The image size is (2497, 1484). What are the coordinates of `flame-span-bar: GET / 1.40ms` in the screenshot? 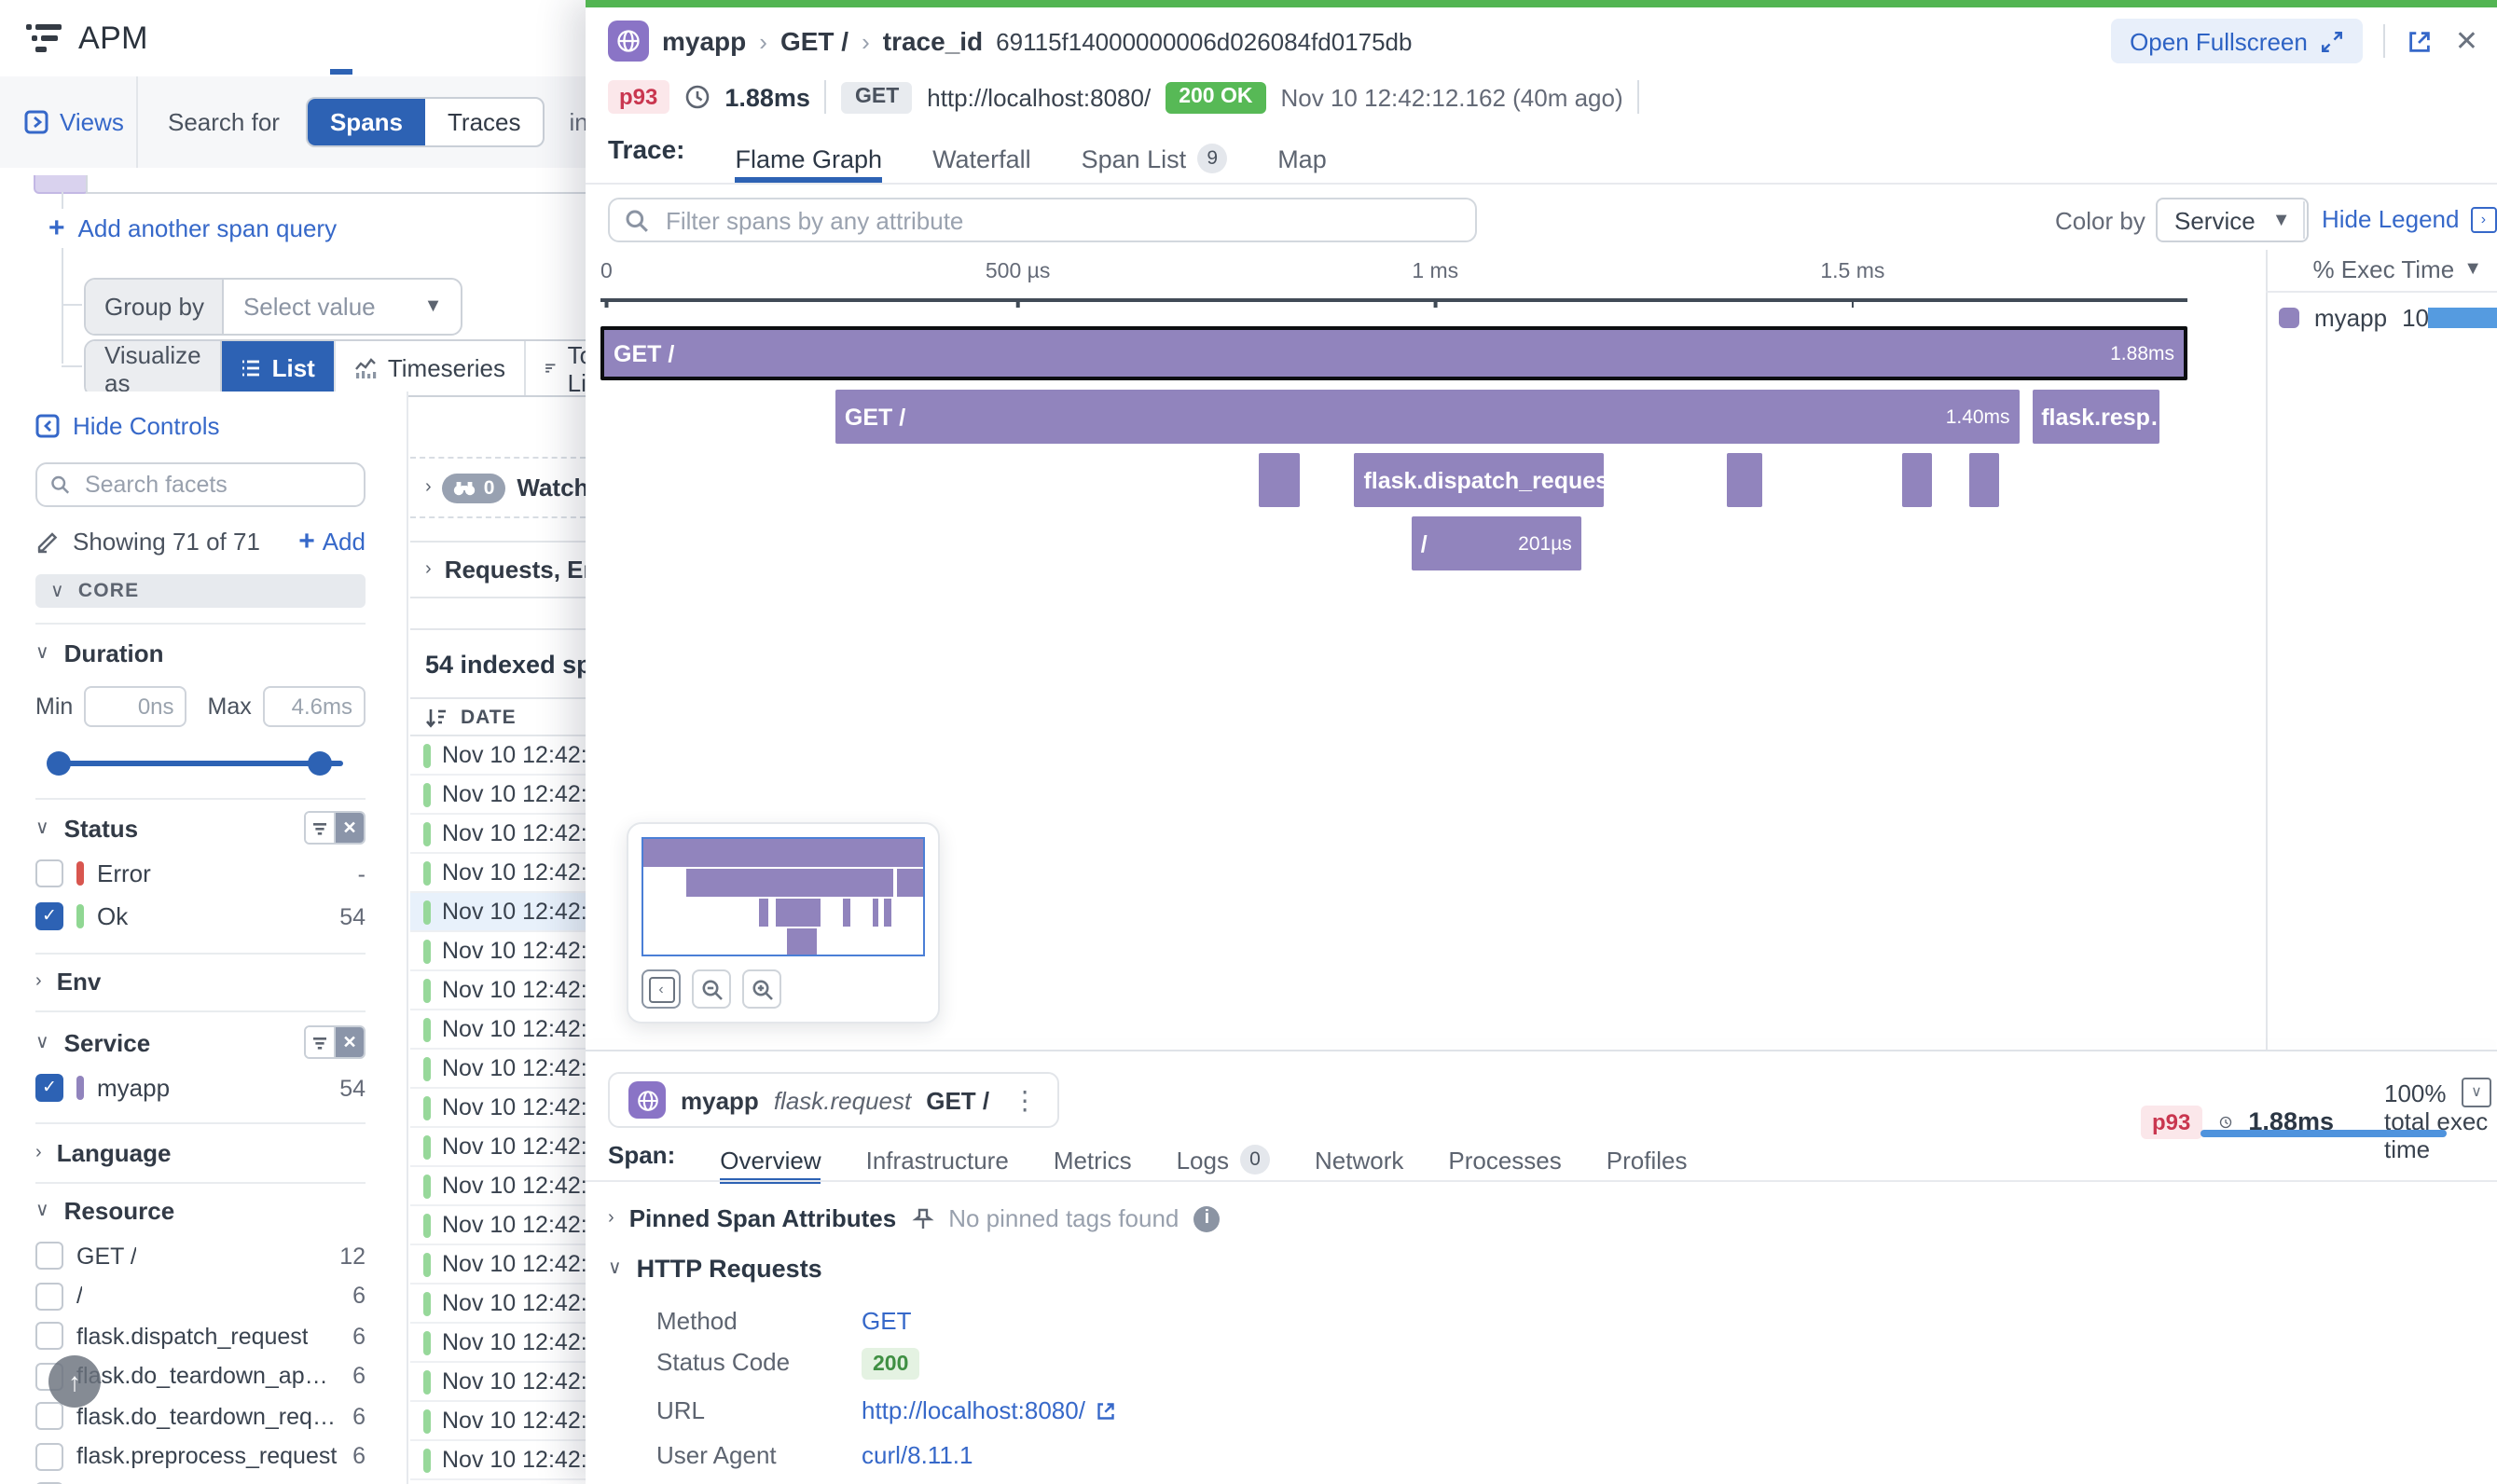 It's located at (1427, 417).